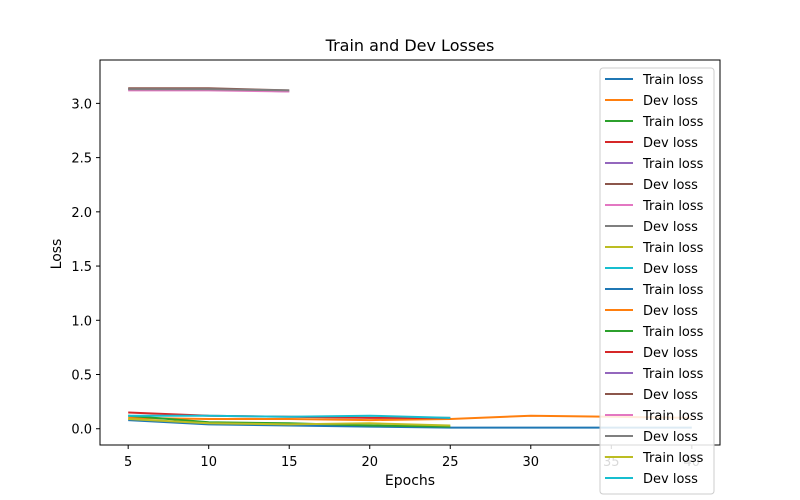 The width and height of the screenshot is (800, 500). I want to click on x-tick-label: 10, so click(208, 462).